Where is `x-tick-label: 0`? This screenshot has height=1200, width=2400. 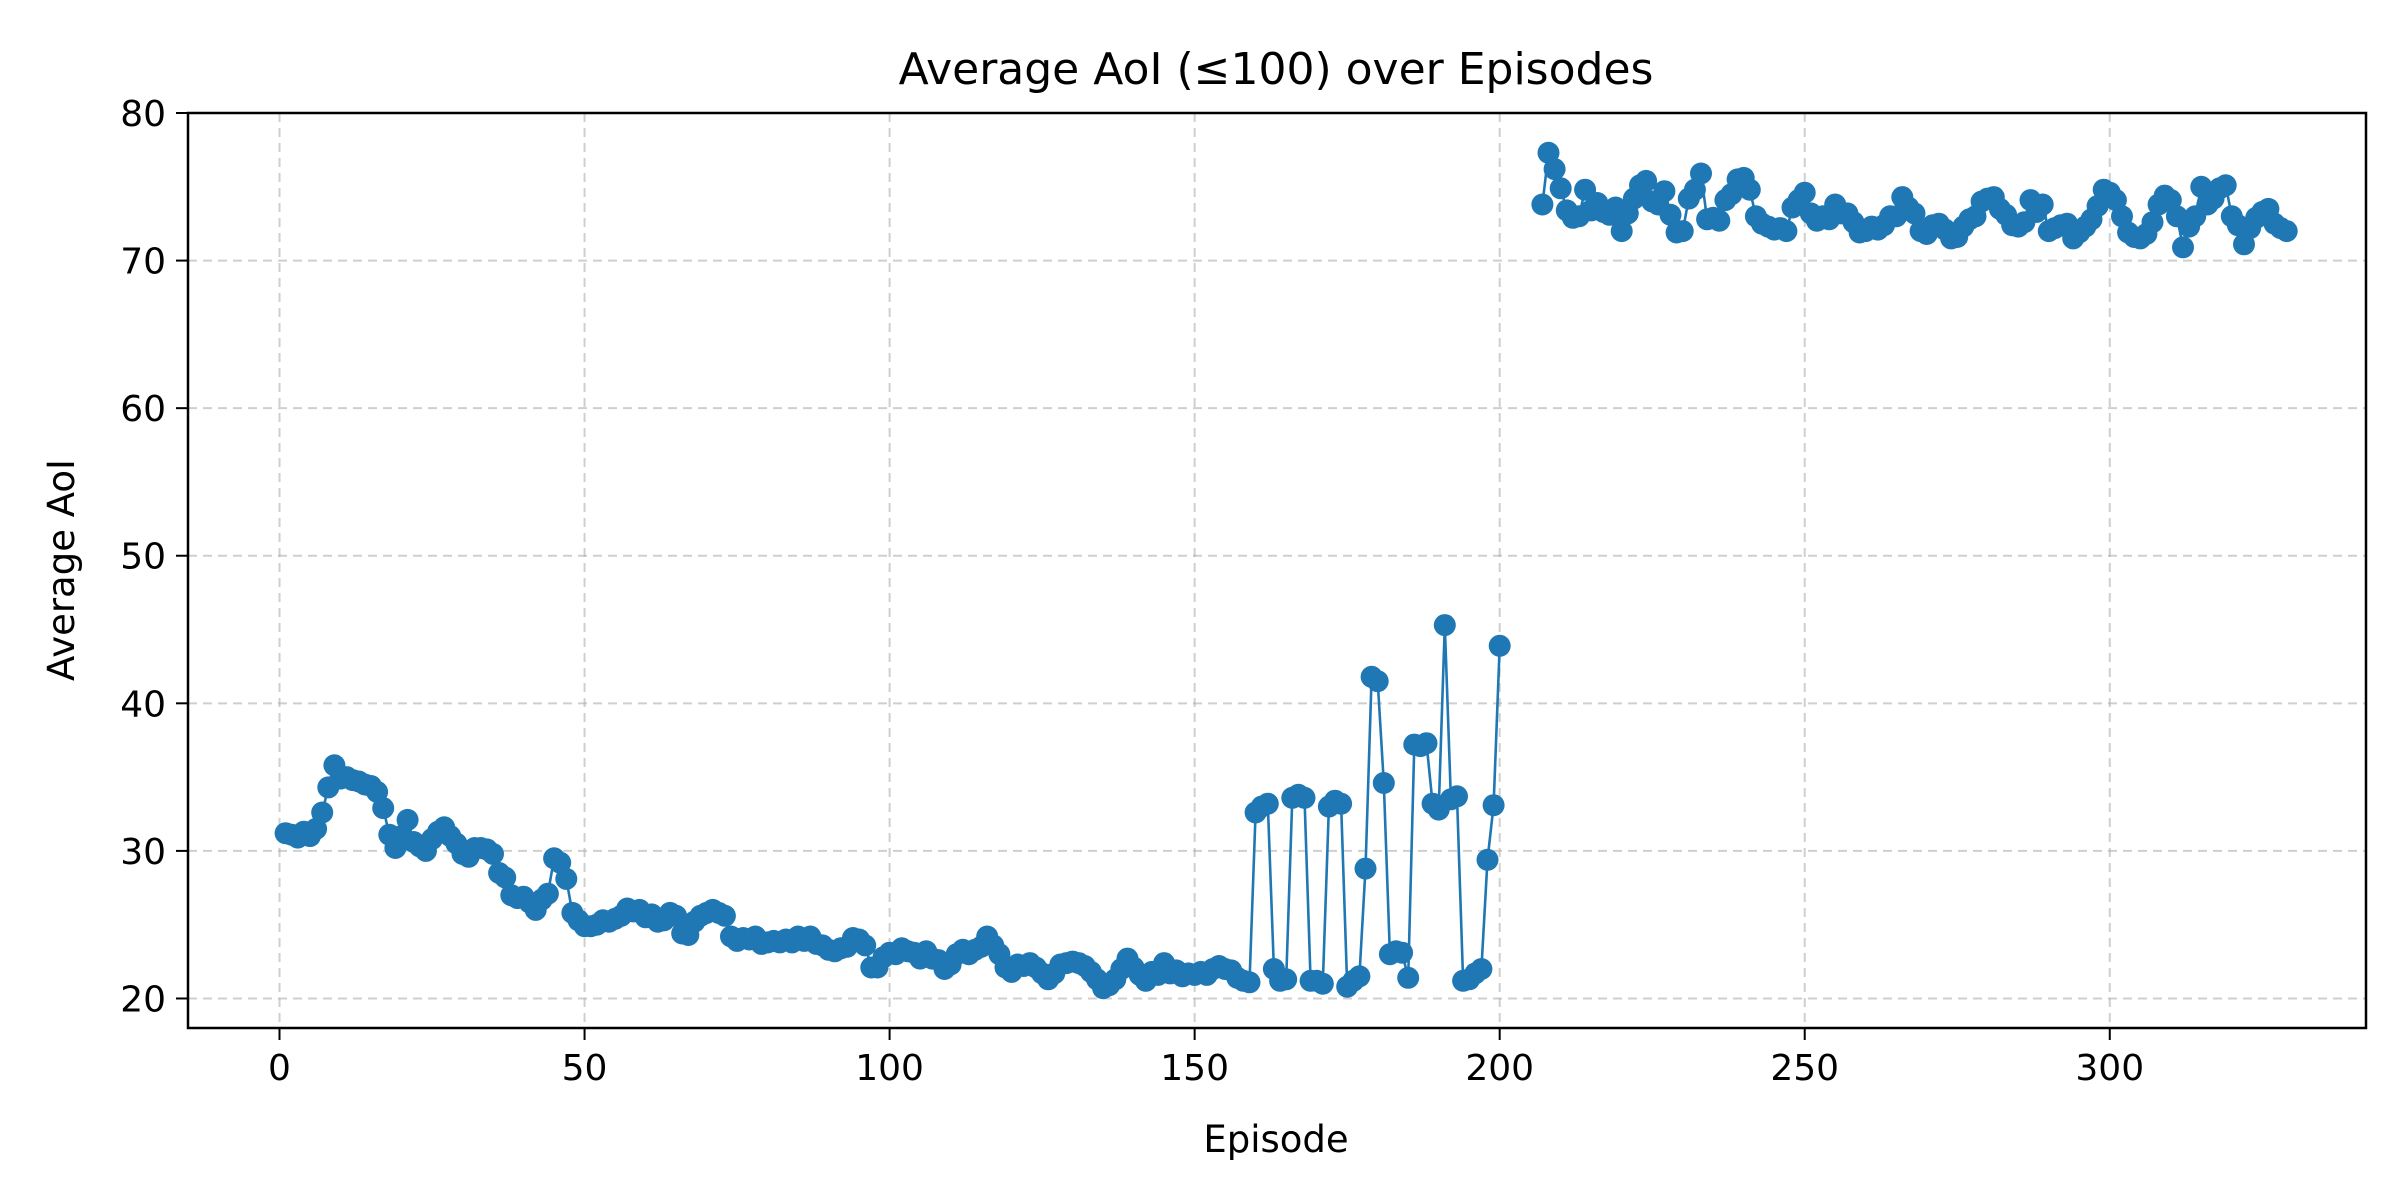
x-tick-label: 0 is located at coordinates (279, 1068).